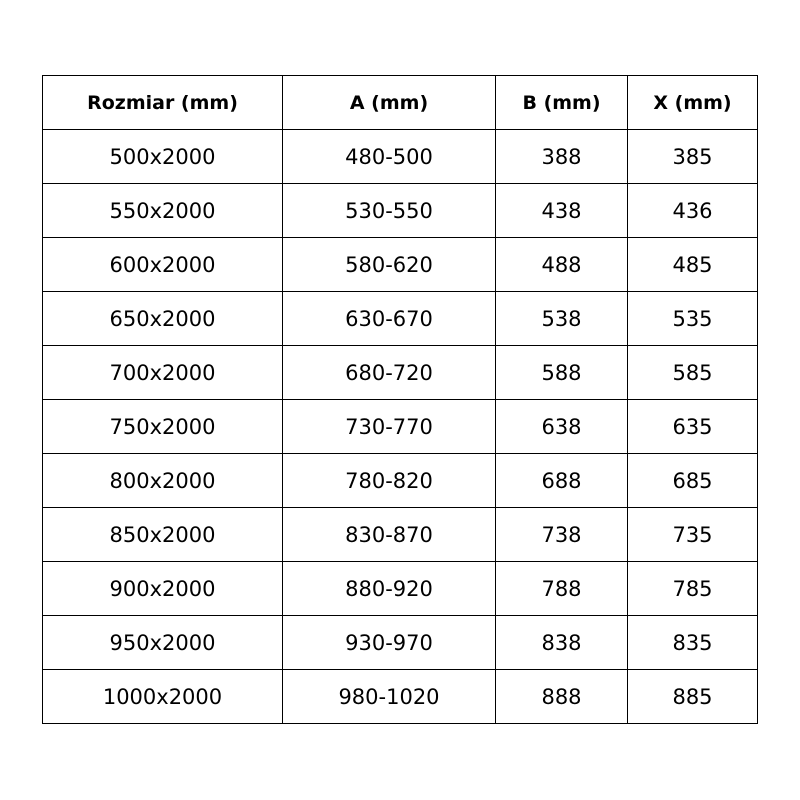 The width and height of the screenshot is (800, 800). Describe the element at coordinates (692, 372) in the screenshot. I see `cell-x: 585` at that location.